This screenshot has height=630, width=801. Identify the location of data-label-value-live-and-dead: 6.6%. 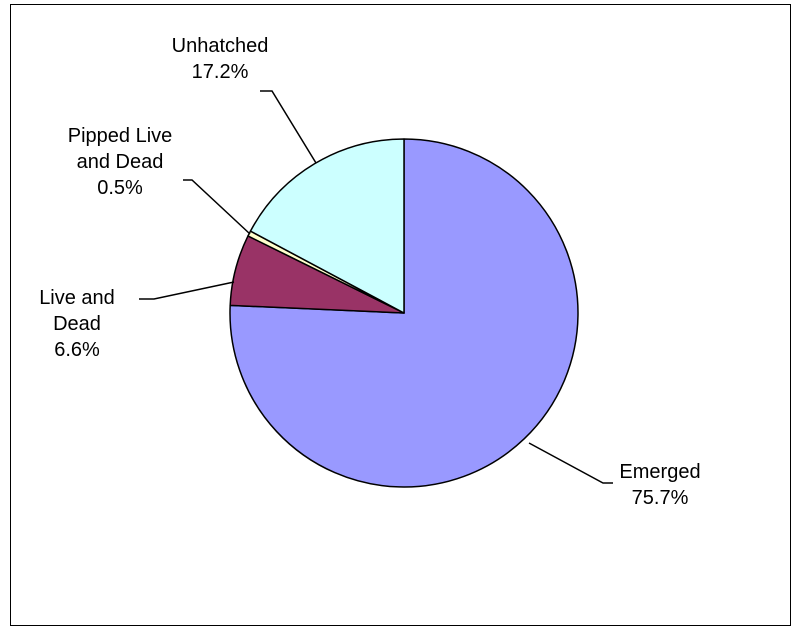
(77, 350).